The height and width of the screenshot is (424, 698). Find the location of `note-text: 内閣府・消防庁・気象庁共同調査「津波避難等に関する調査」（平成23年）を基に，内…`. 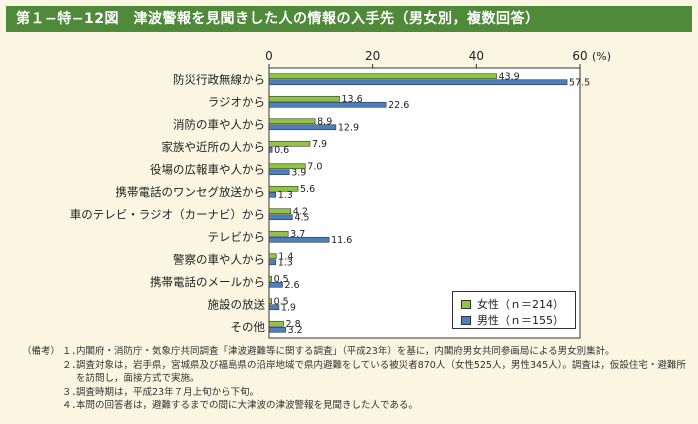

note-text: 内閣府・消防庁・気象庁共同調査「津波避難等に関する調査」（平成23年）を基に，内… is located at coordinates (345, 351).